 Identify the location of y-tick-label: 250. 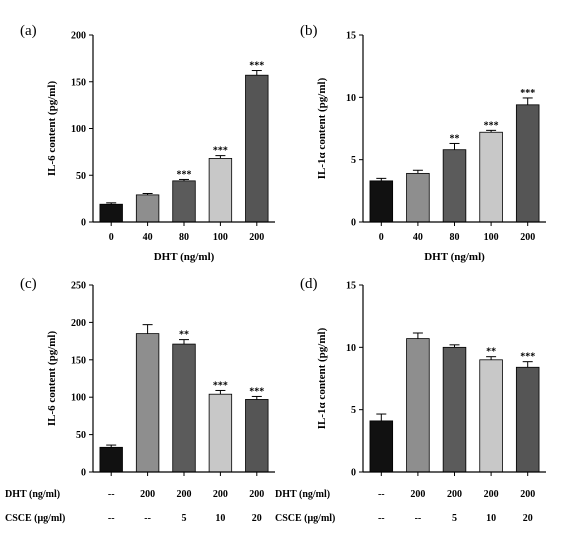
(78, 286).